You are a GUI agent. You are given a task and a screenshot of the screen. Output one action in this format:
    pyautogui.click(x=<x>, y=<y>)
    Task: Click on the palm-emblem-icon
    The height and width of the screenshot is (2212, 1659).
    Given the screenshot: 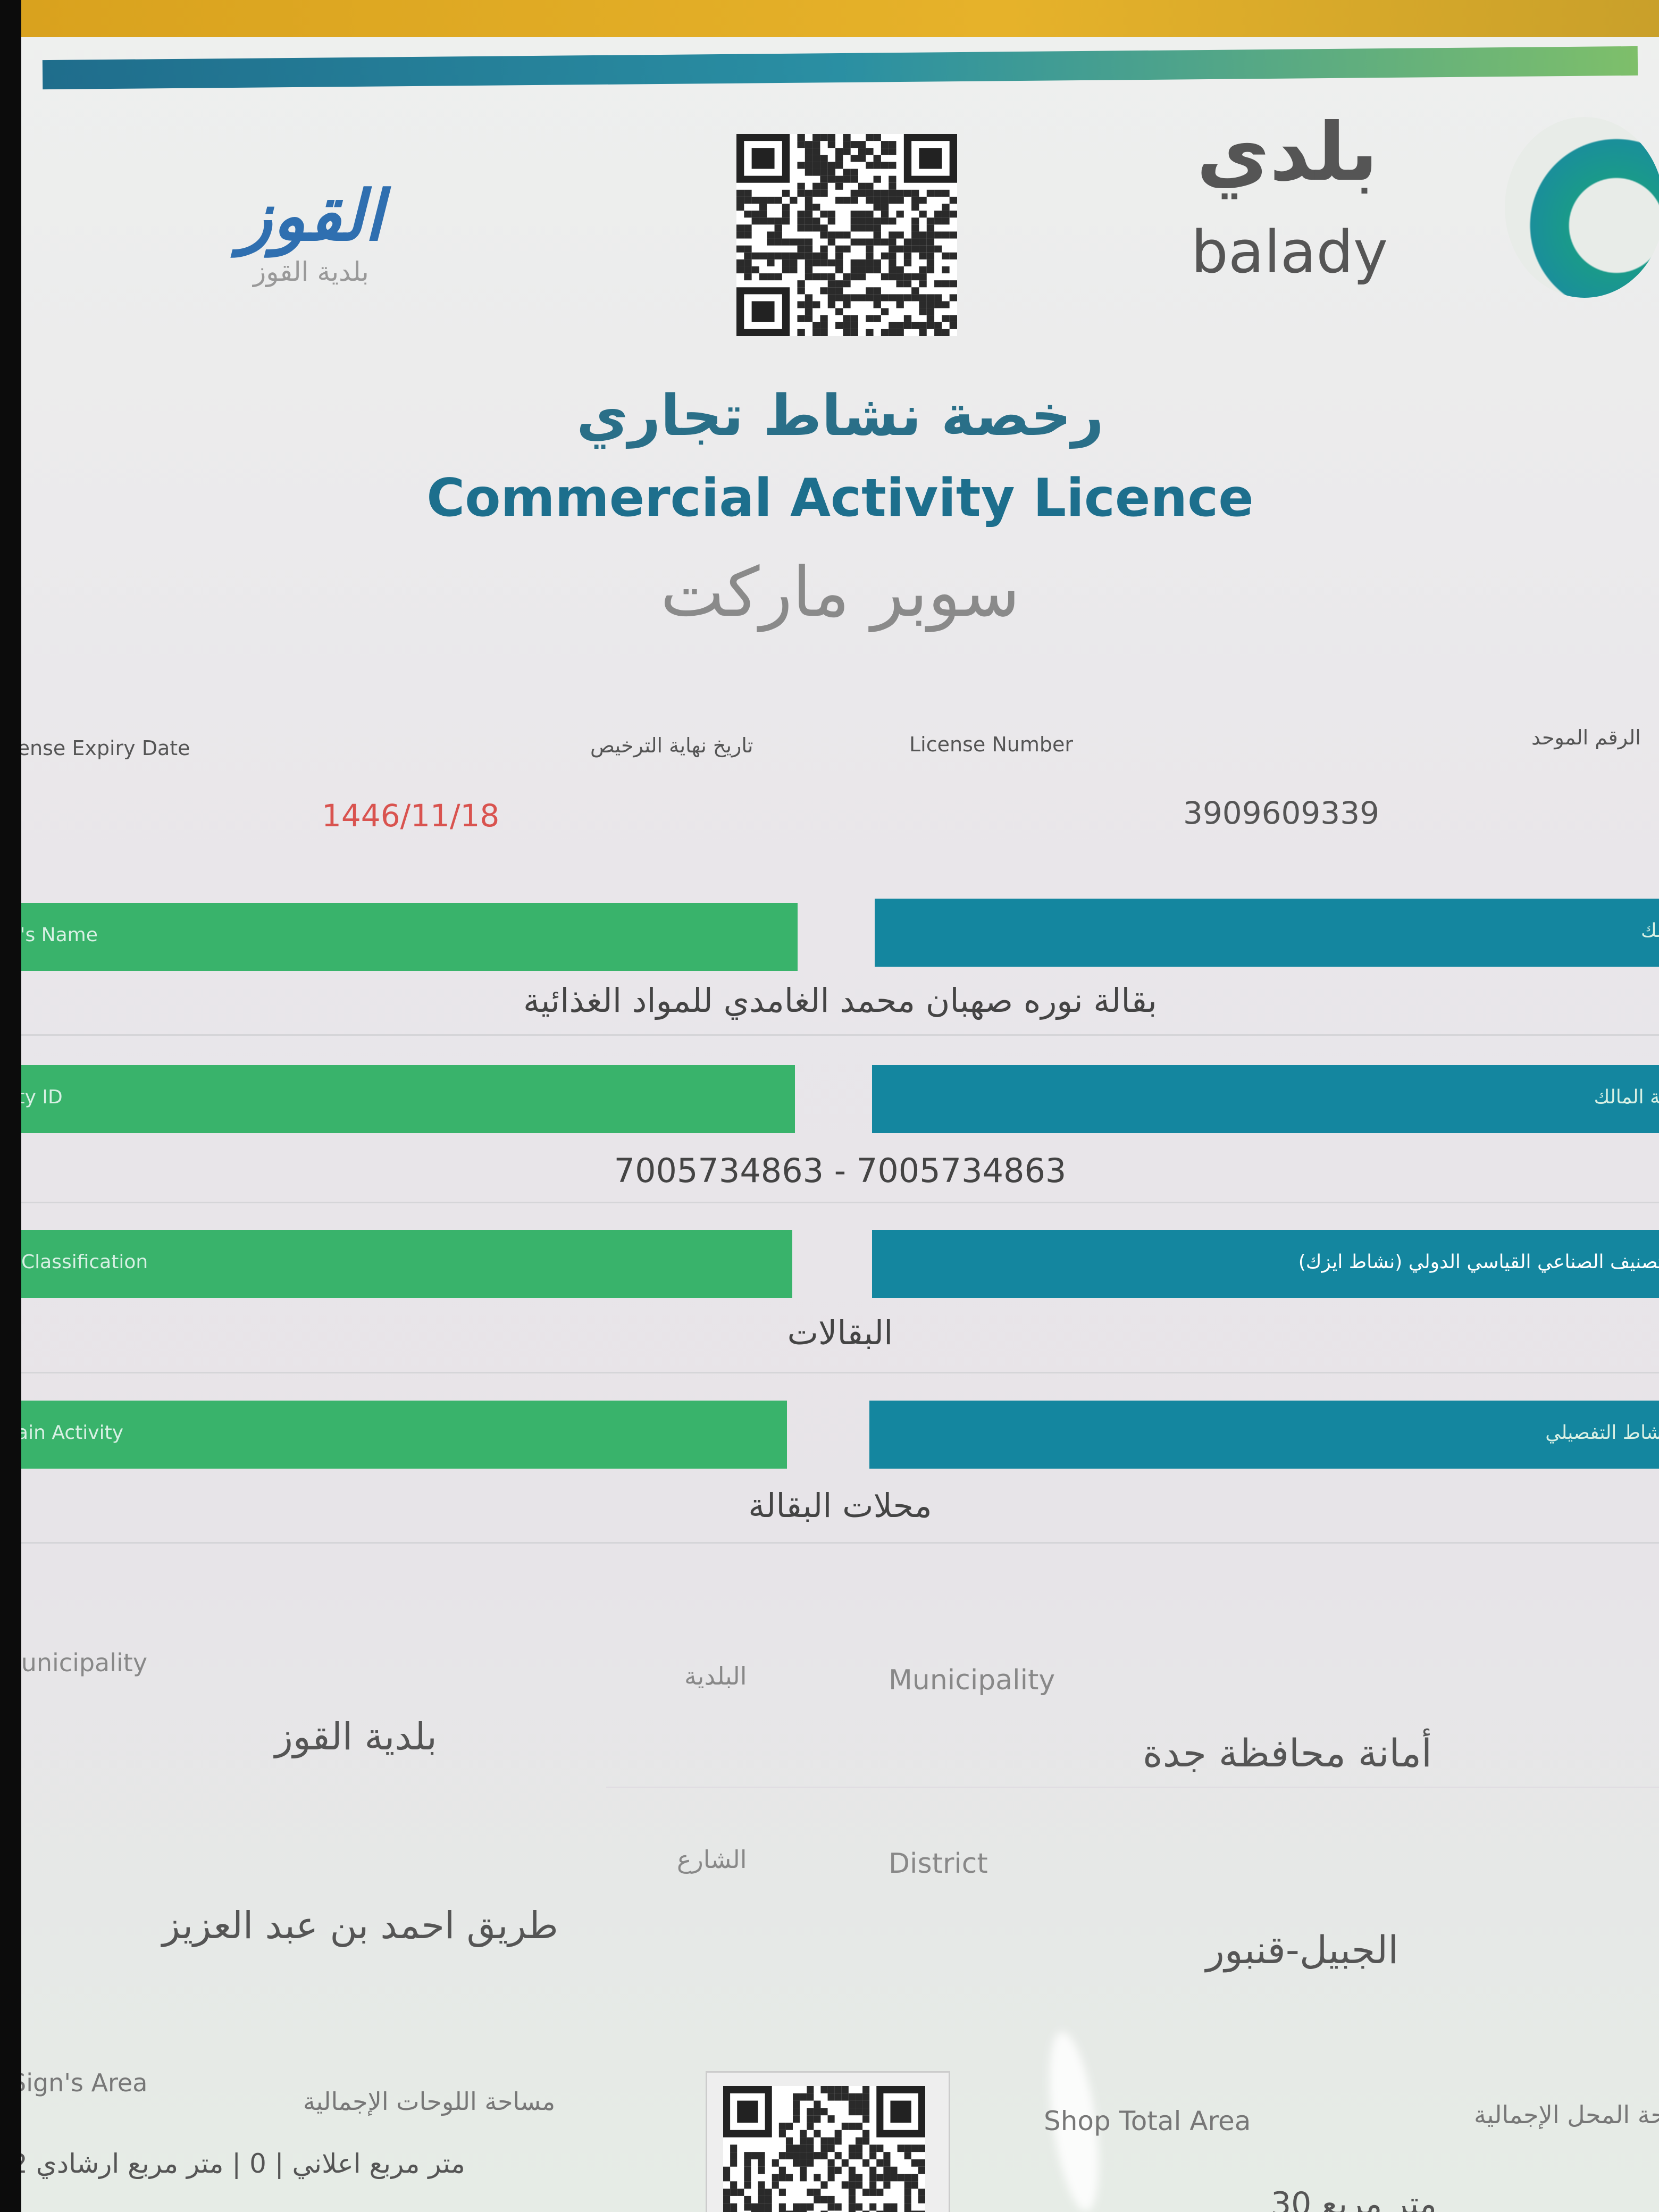 What is the action you would take?
    pyautogui.click(x=1582, y=207)
    